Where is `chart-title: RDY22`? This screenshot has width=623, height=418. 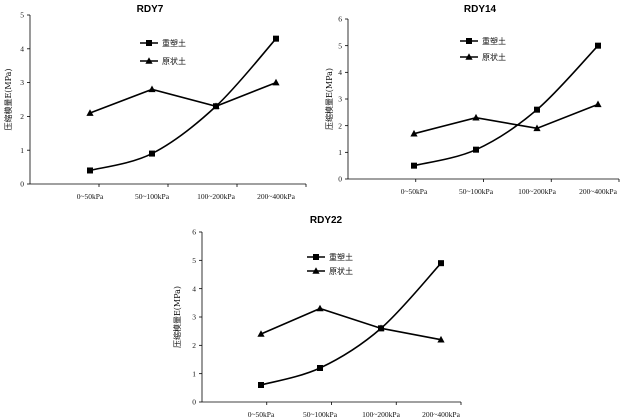
chart-title: RDY22 is located at coordinates (326, 220).